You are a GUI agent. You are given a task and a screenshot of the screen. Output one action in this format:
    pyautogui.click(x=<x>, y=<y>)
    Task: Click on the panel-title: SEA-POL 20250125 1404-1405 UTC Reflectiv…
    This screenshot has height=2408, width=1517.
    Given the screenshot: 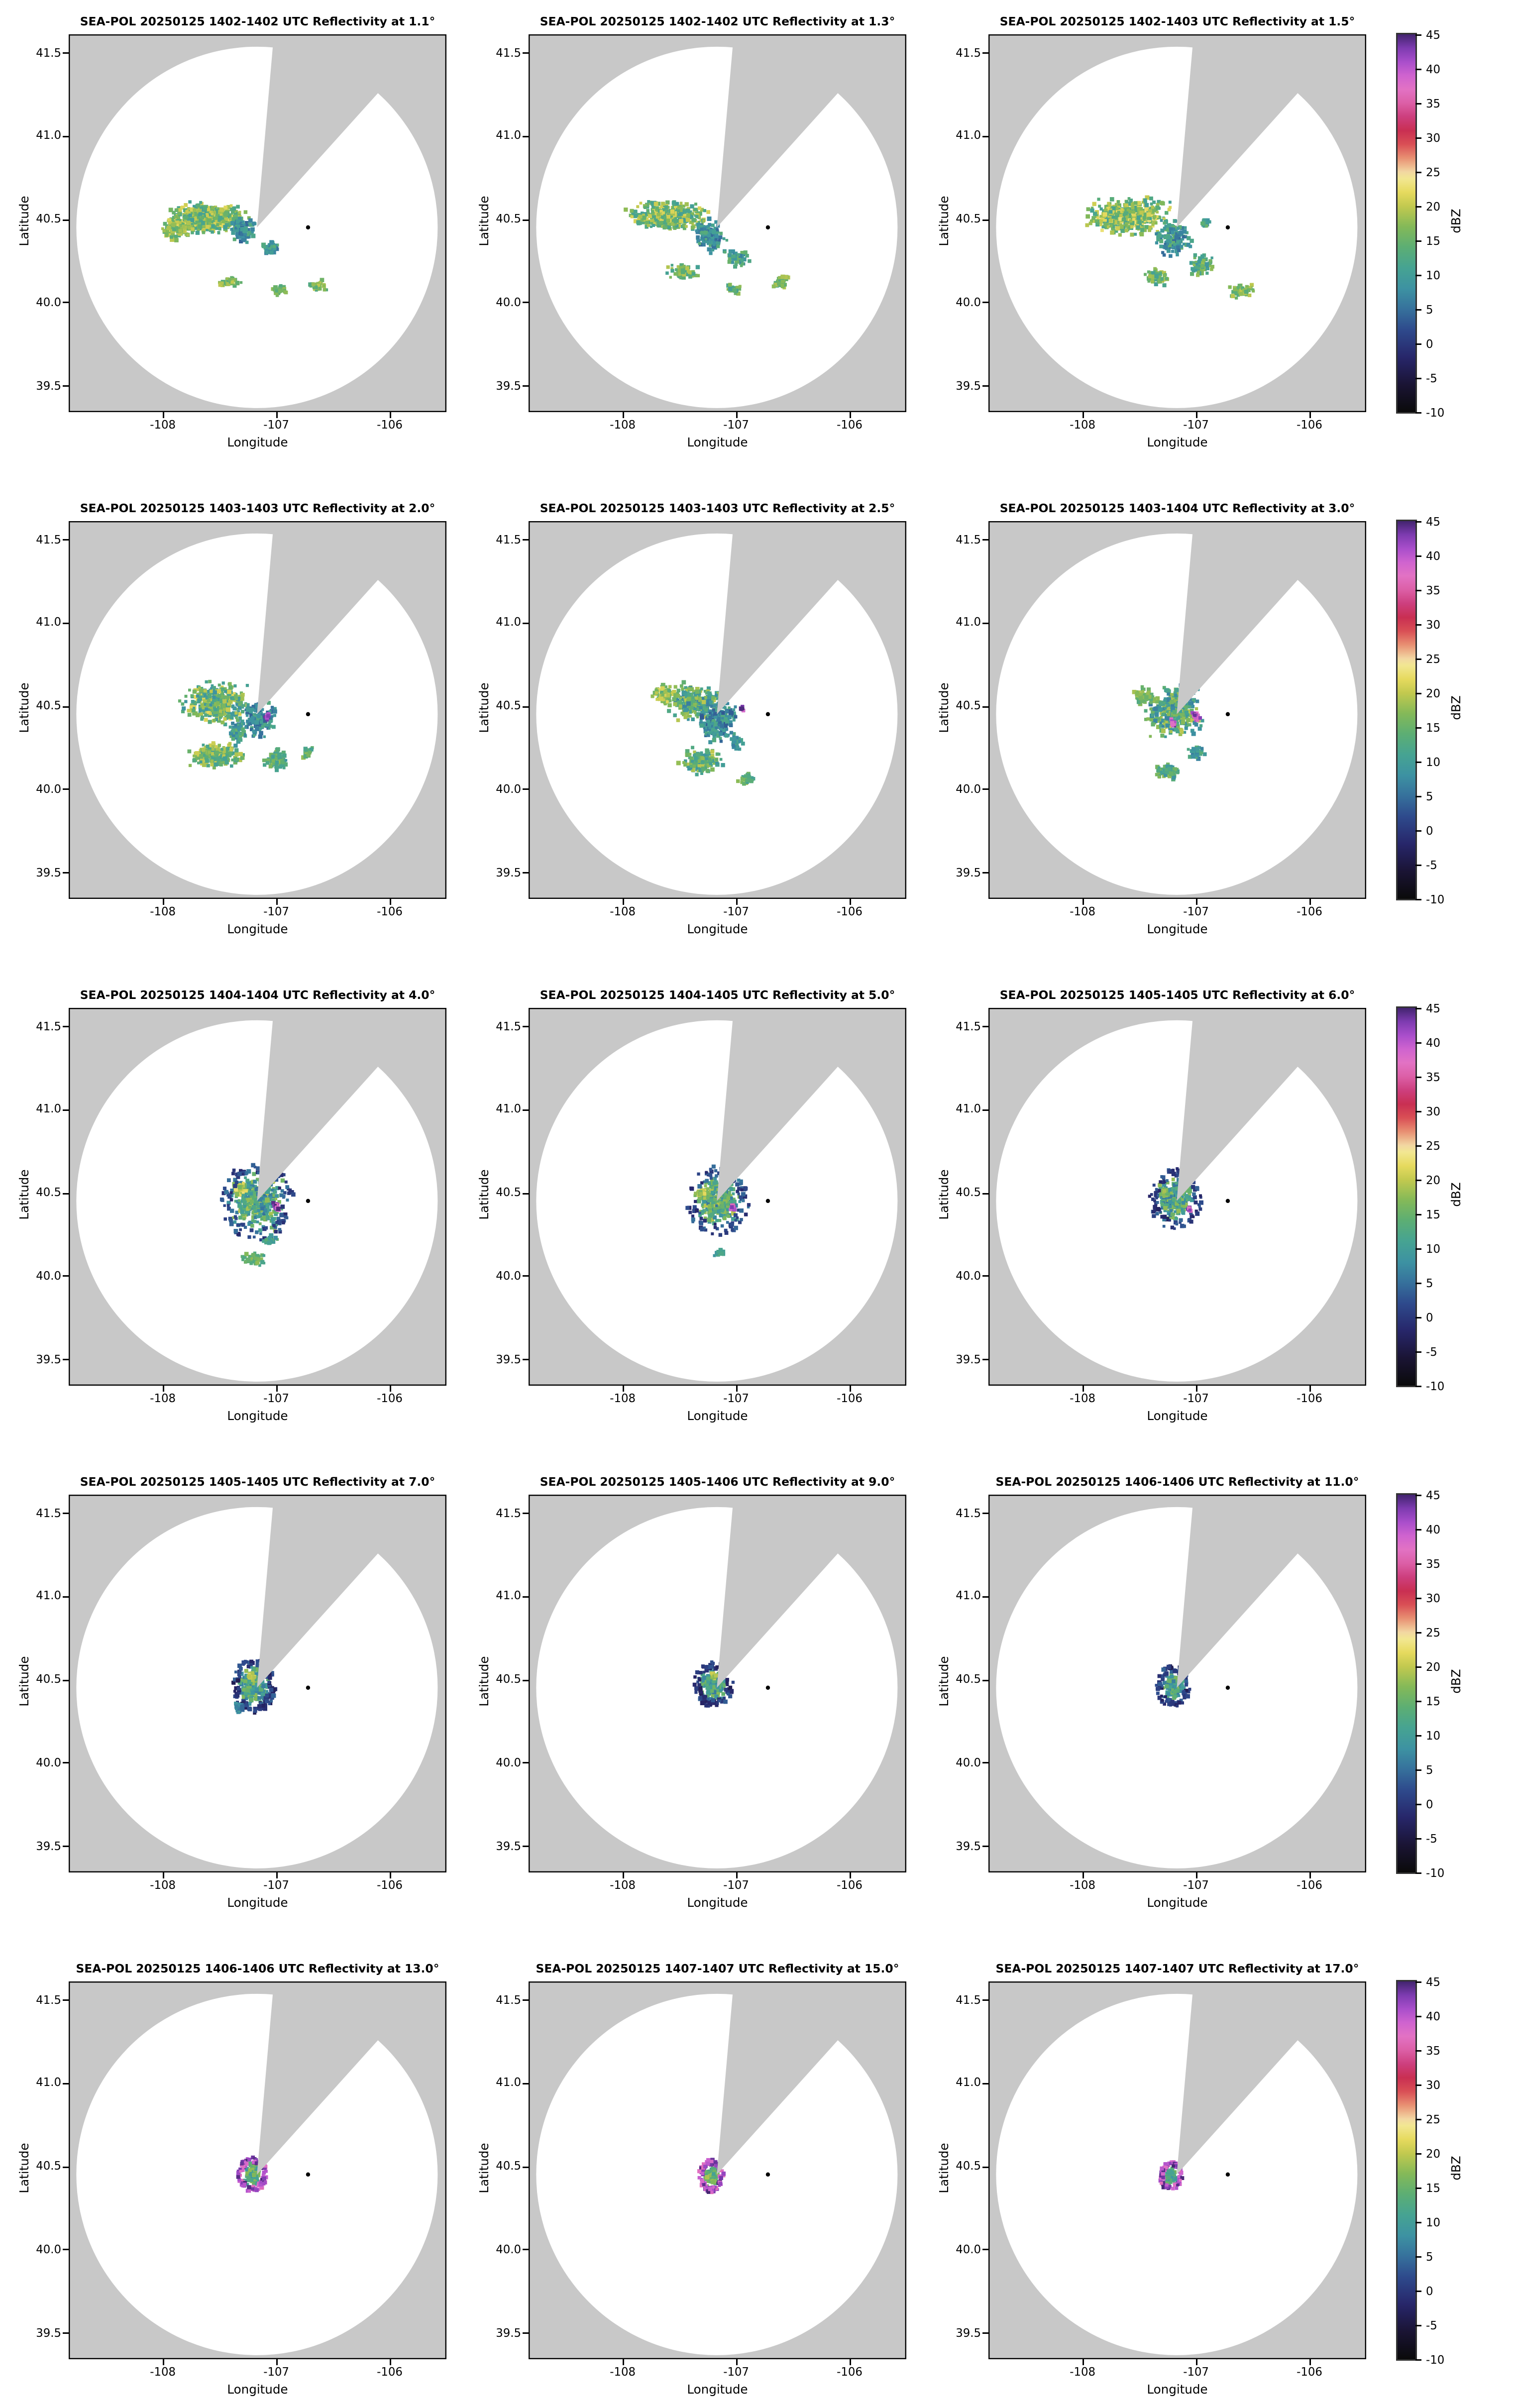 What is the action you would take?
    pyautogui.click(x=718, y=995)
    